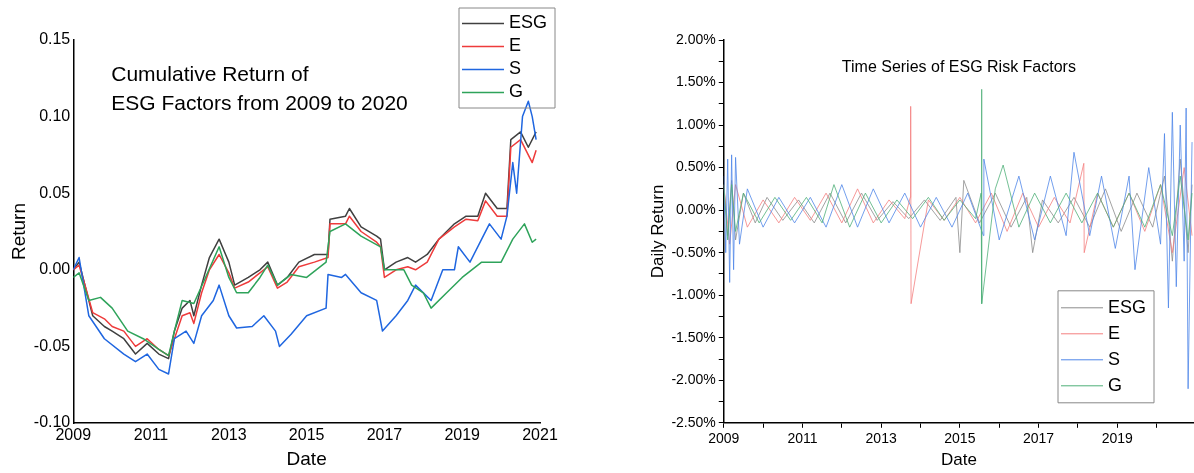  What do you see at coordinates (696, 81) in the screenshot?
I see `y-tick-label: 1.50%` at bounding box center [696, 81].